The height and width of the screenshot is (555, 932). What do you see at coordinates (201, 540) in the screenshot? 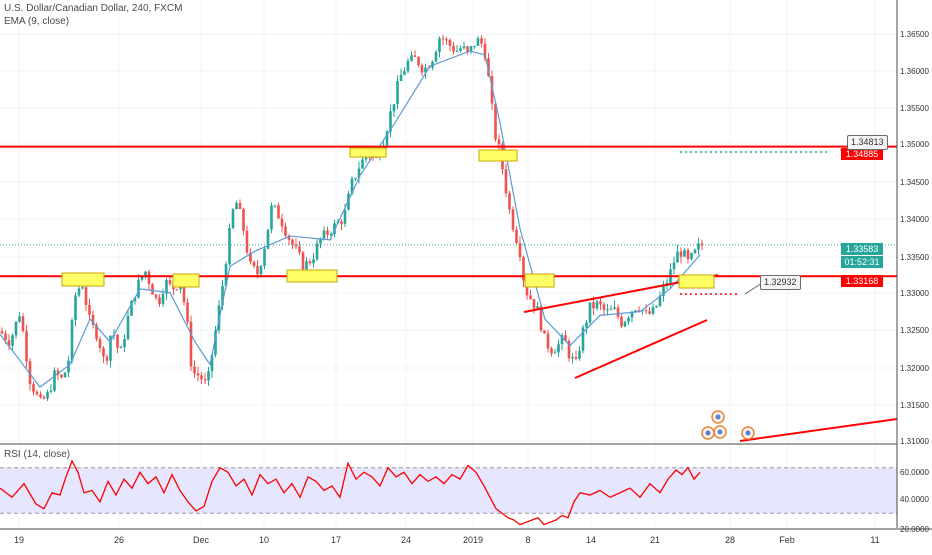
I see `time-tick-label: Dec` at bounding box center [201, 540].